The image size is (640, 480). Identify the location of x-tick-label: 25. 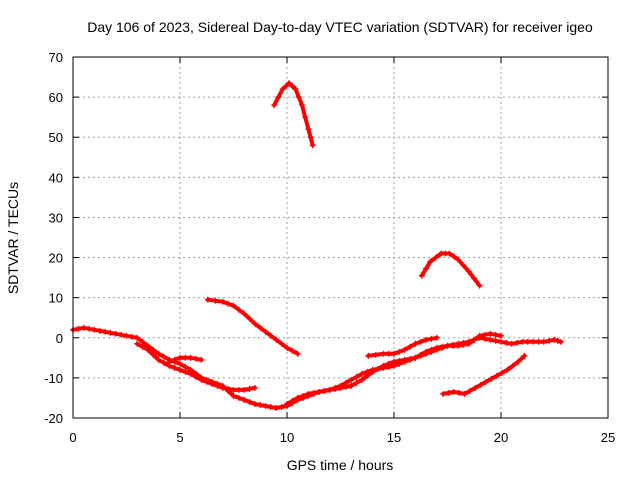
(608, 437).